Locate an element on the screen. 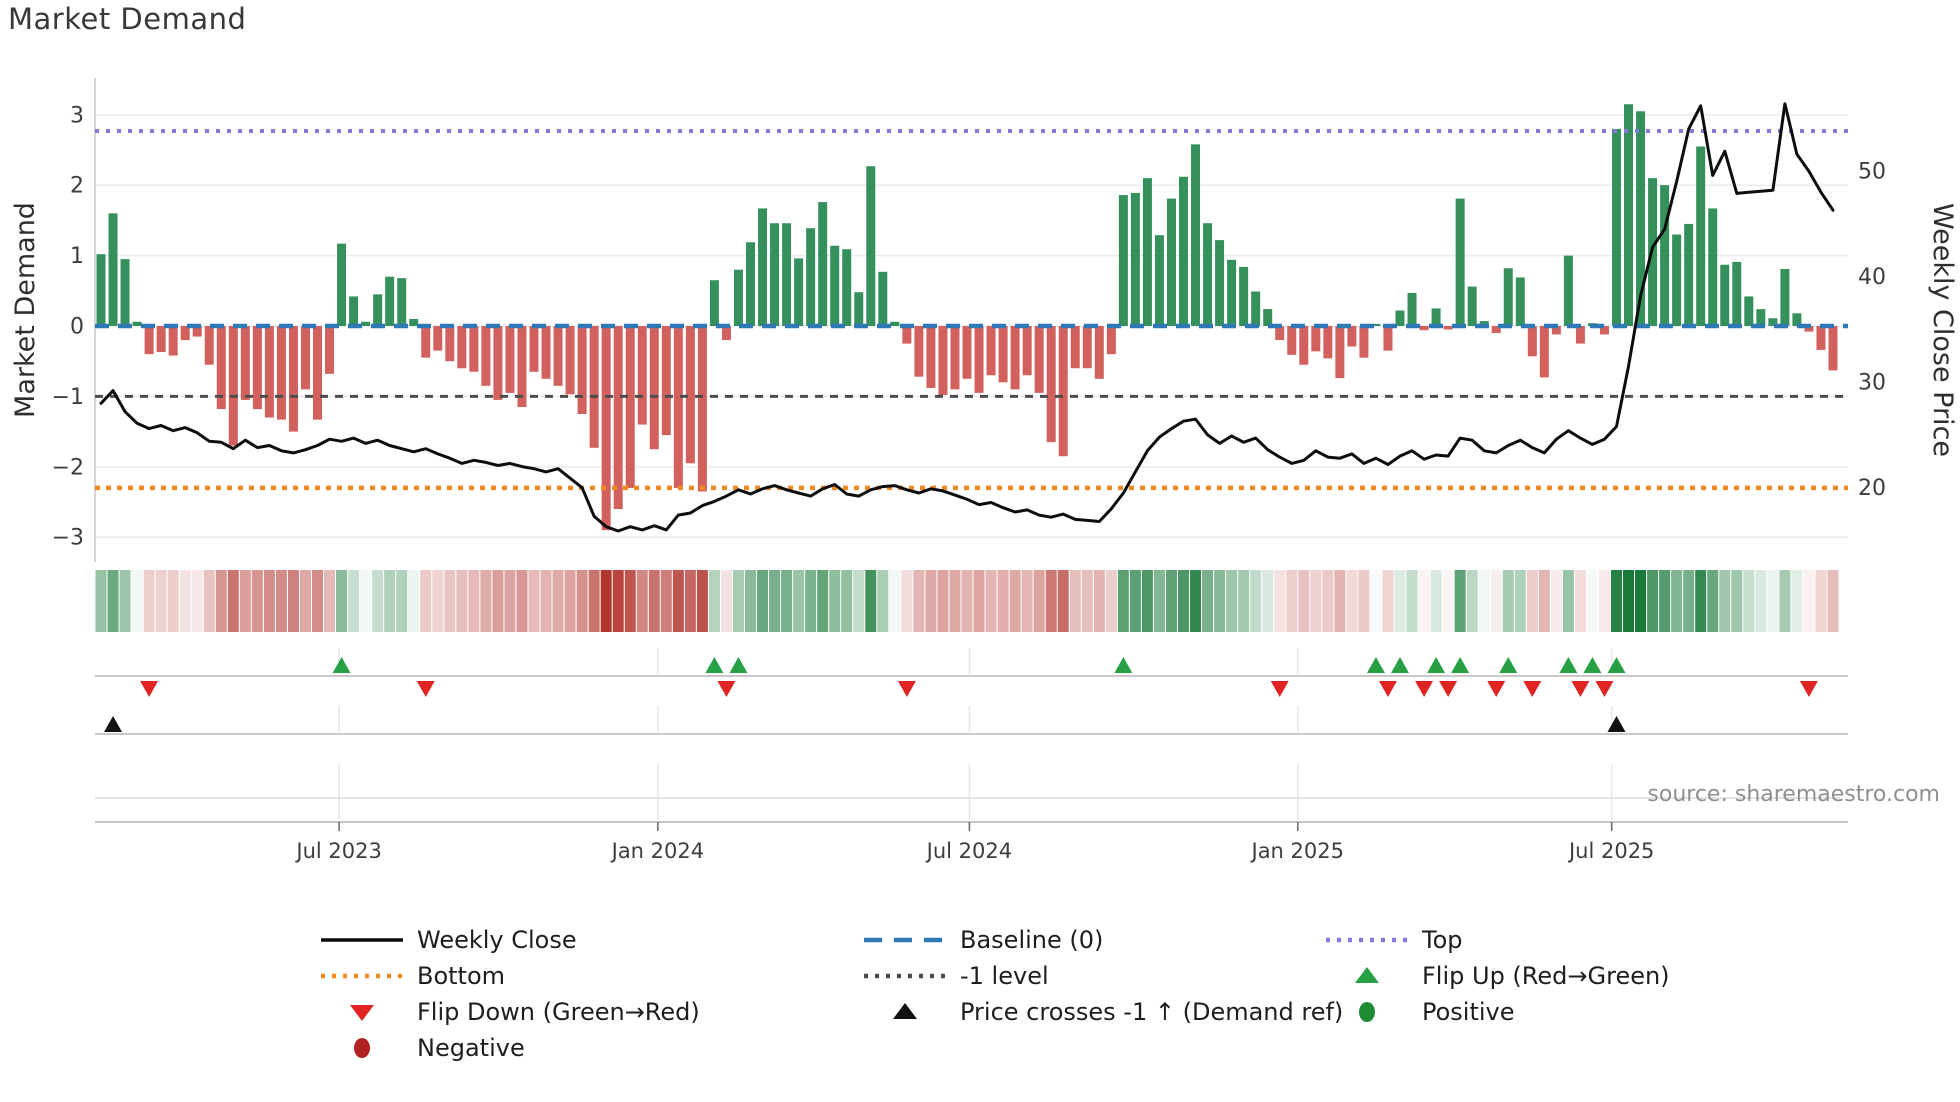 The height and width of the screenshot is (1102, 1960). legend-label: Bottom is located at coordinates (461, 976).